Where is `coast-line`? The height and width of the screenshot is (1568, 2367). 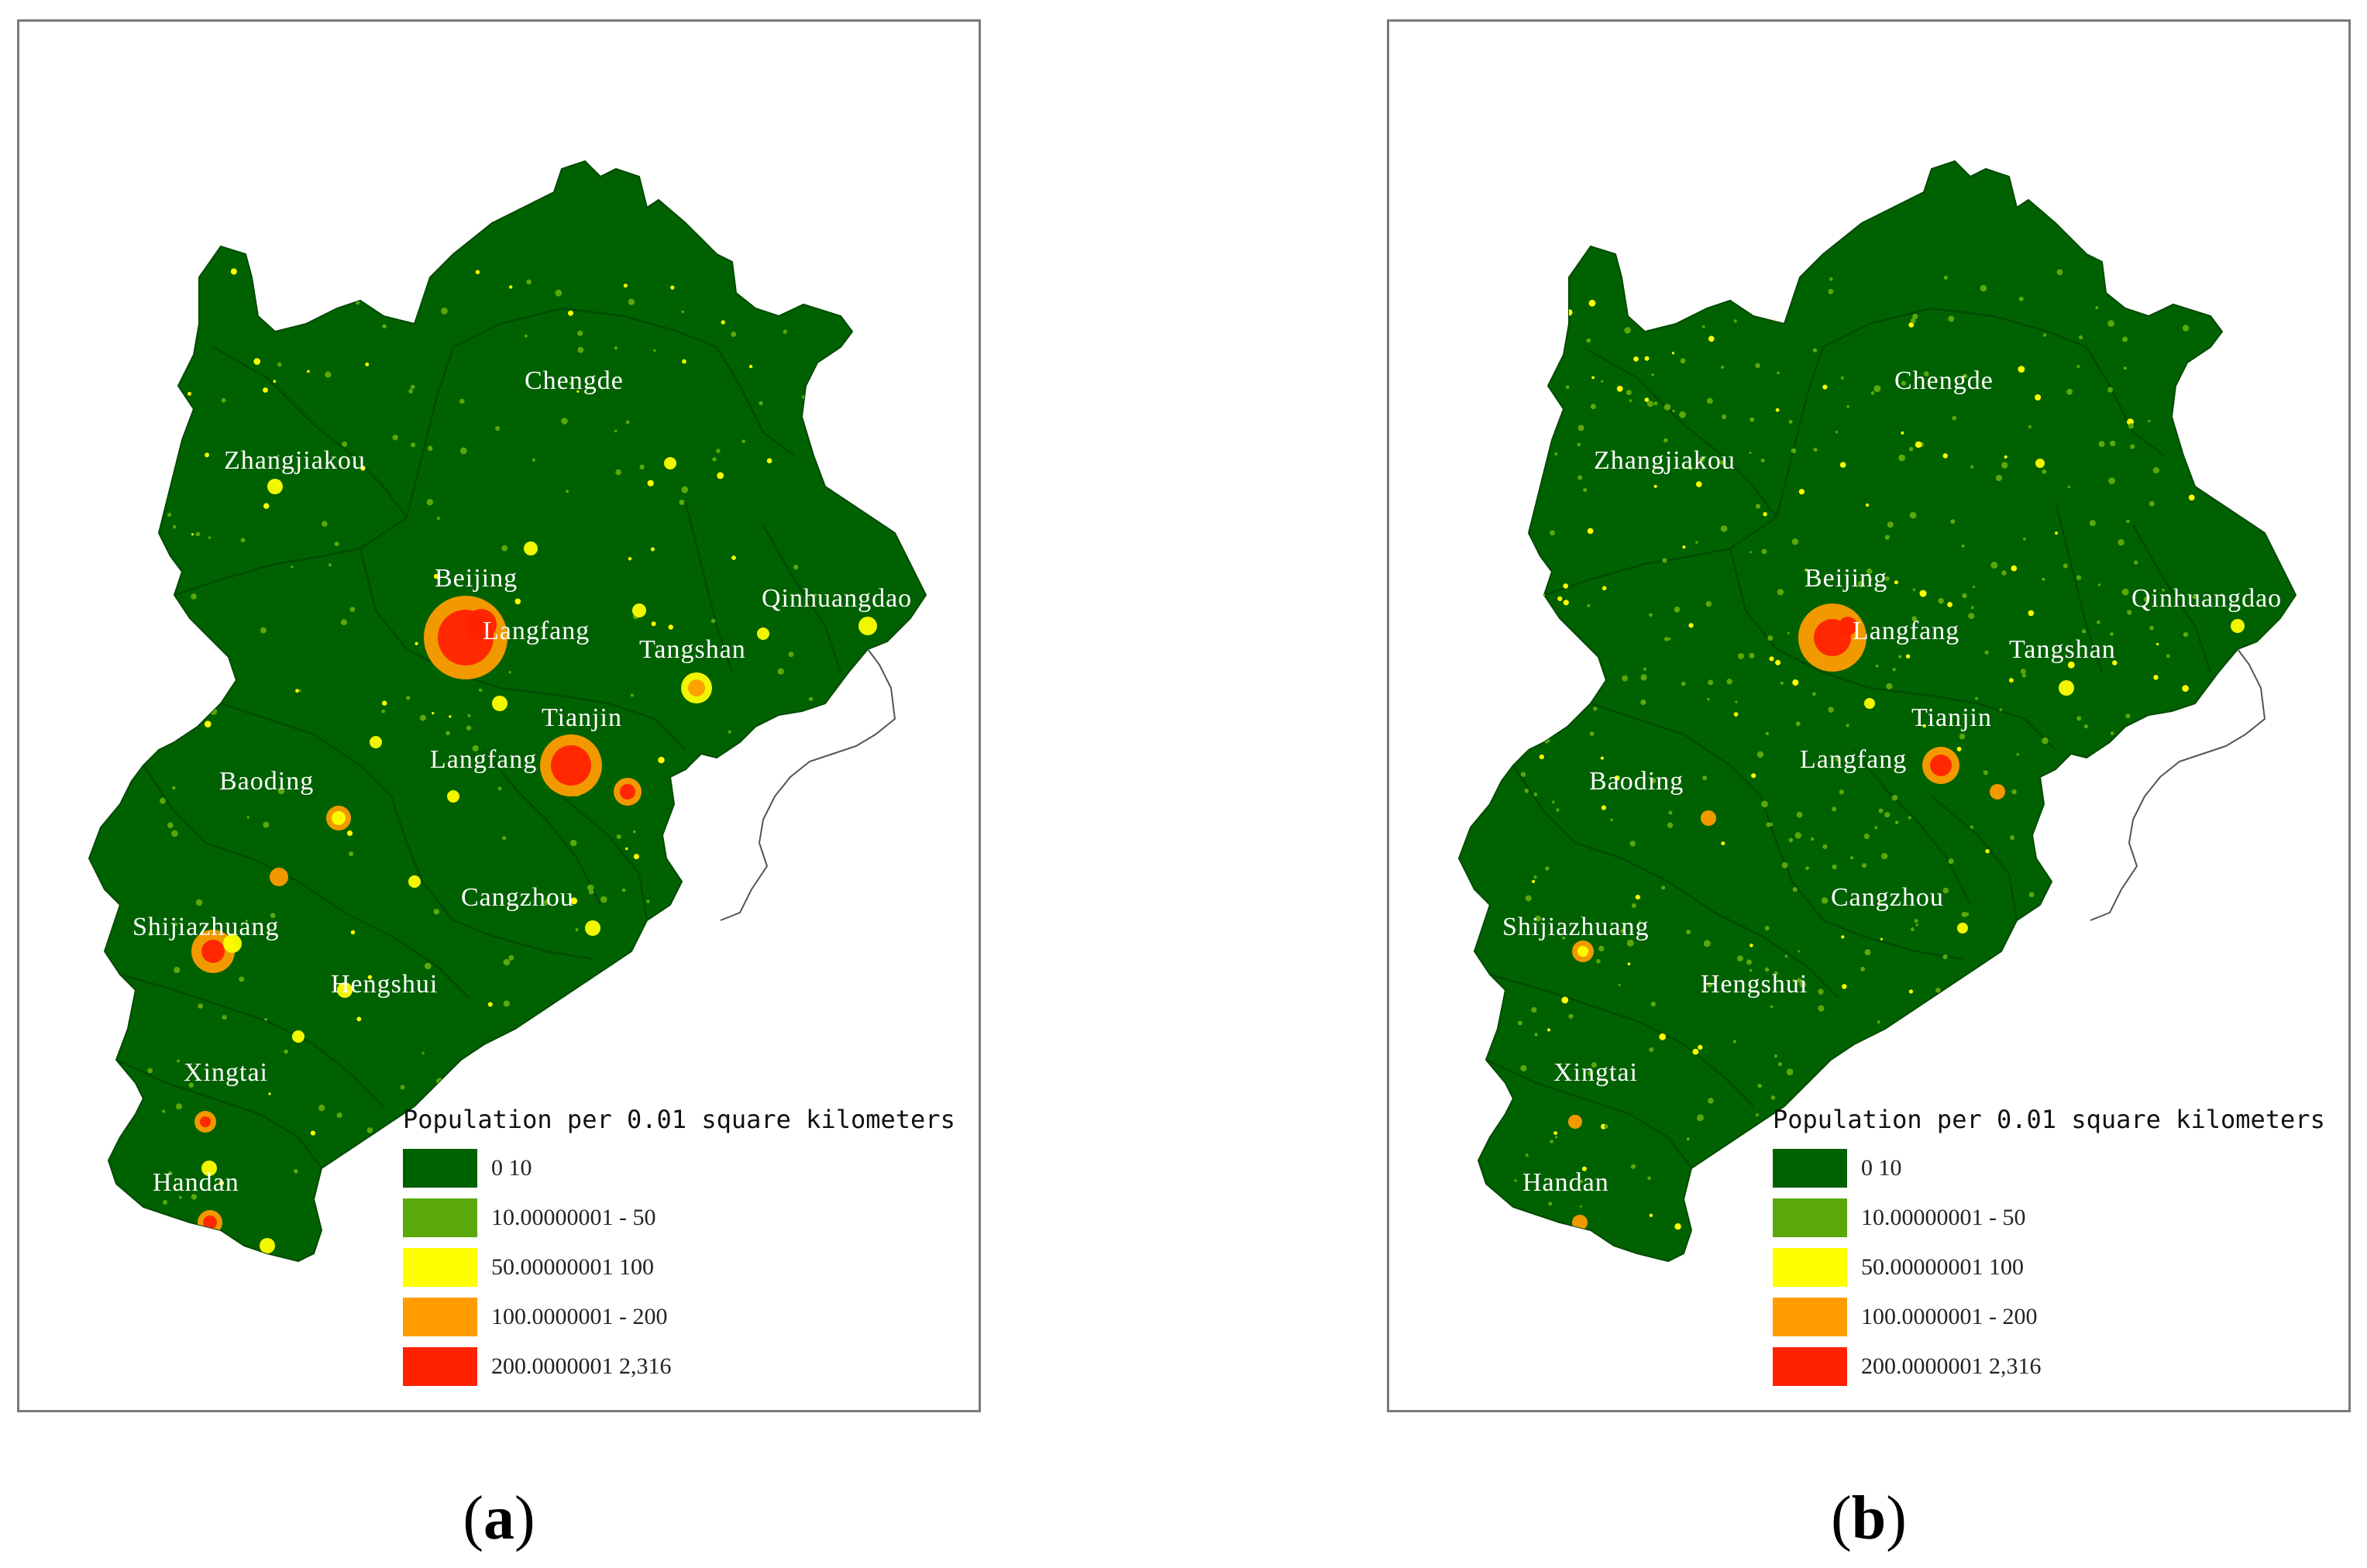
coast-line is located at coordinates (808, 784).